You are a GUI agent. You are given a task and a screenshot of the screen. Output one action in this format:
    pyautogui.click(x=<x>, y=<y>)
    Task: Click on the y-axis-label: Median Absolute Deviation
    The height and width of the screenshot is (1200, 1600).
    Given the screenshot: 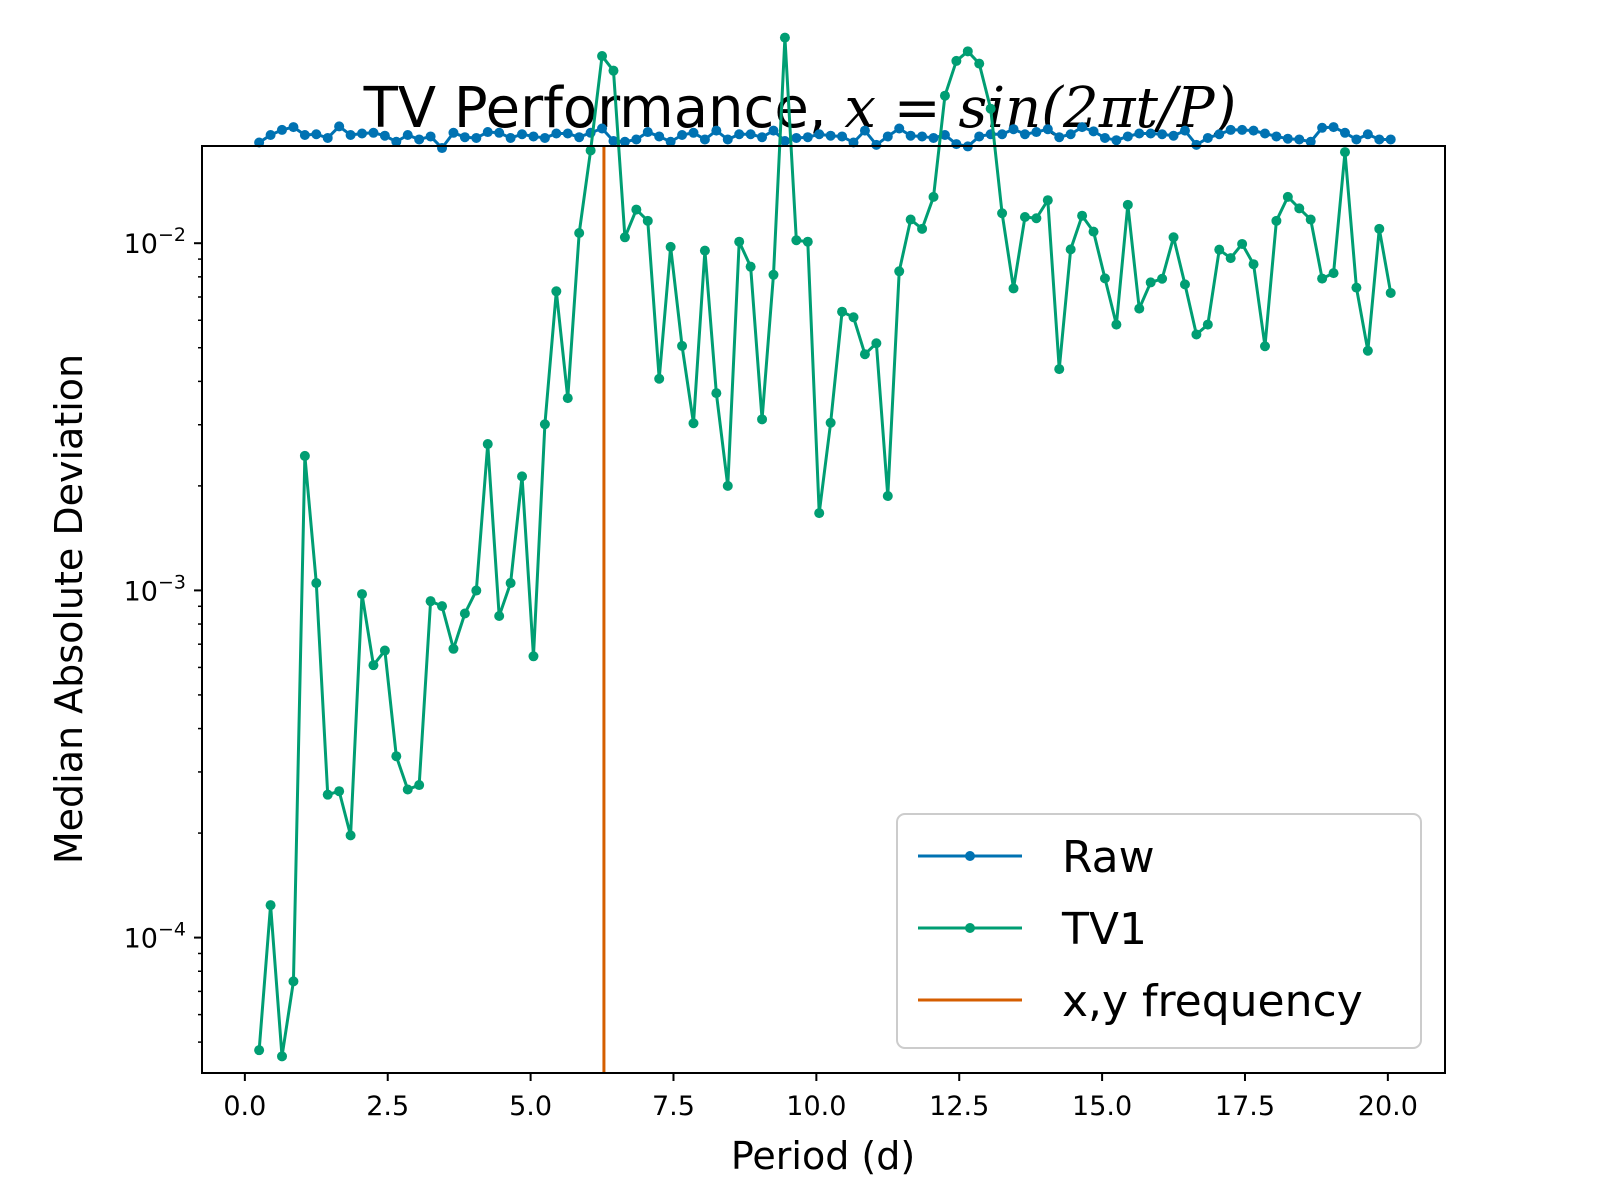 What is the action you would take?
    pyautogui.click(x=69, y=609)
    